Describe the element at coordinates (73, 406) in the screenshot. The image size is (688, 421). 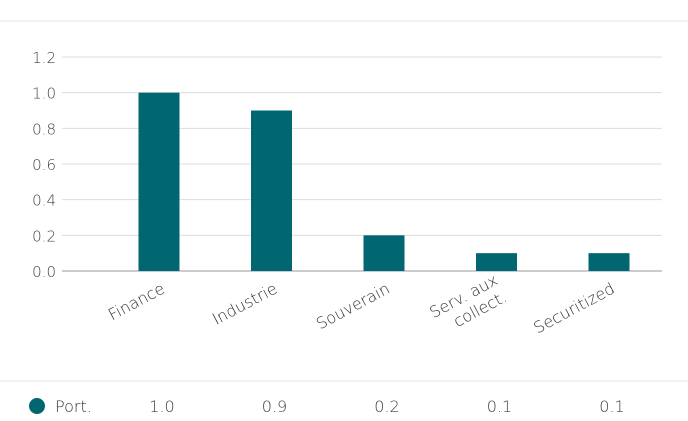
I see `legend-series-name: Port.` at that location.